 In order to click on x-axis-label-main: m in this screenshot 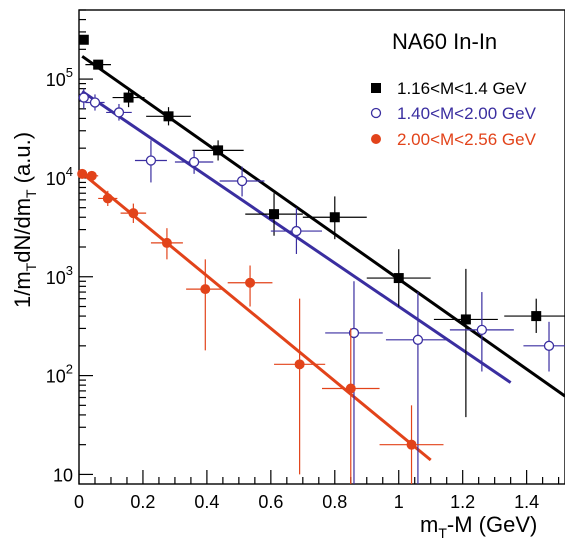, I will do `click(429, 524)`.